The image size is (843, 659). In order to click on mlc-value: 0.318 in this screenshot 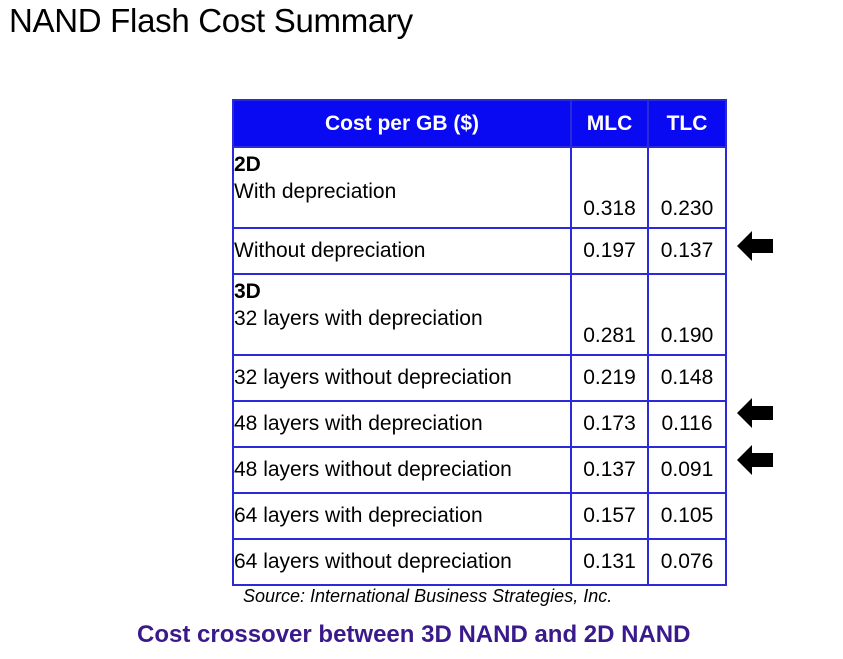, I will do `click(609, 187)`.